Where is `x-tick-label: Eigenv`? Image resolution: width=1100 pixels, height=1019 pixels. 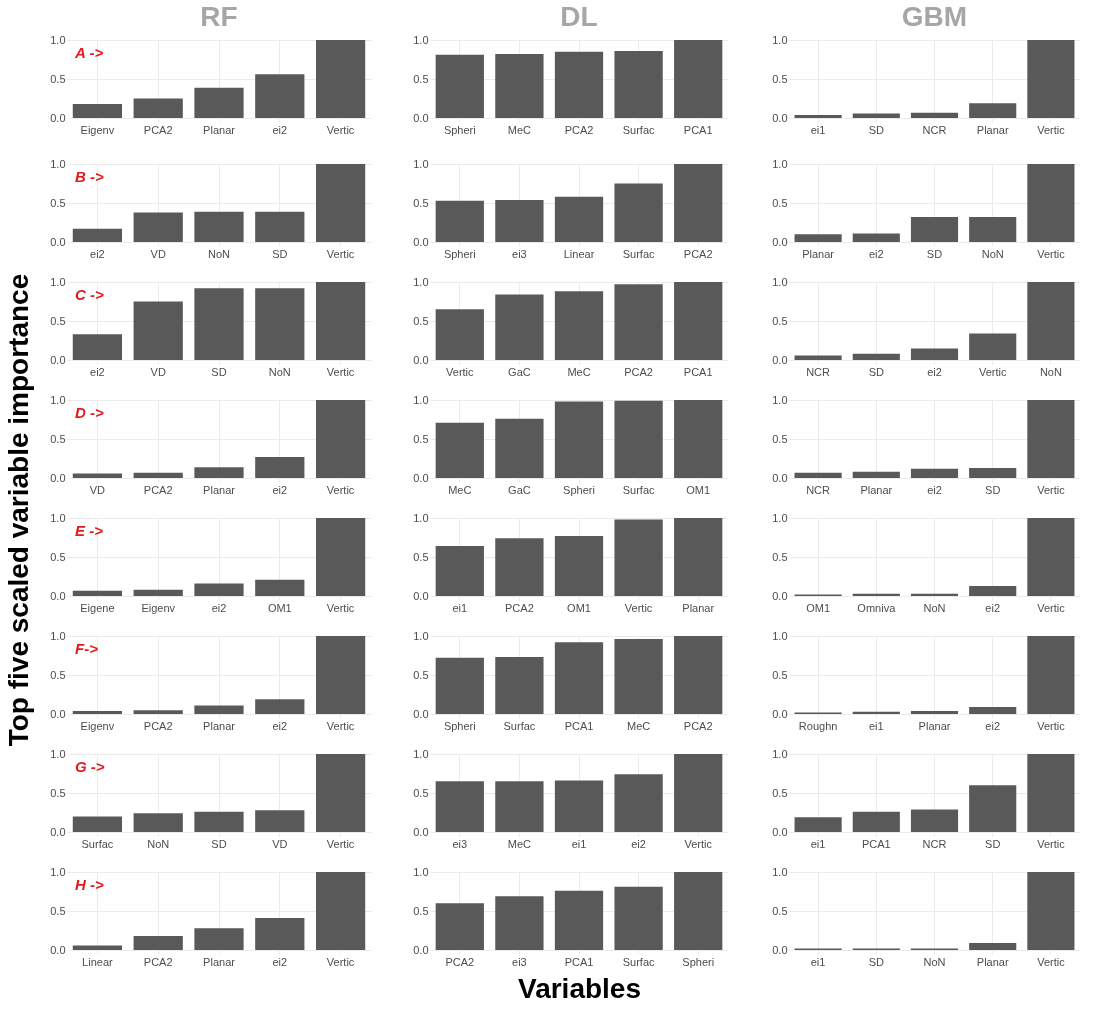
x-tick-label: Eigenv is located at coordinates (97, 129).